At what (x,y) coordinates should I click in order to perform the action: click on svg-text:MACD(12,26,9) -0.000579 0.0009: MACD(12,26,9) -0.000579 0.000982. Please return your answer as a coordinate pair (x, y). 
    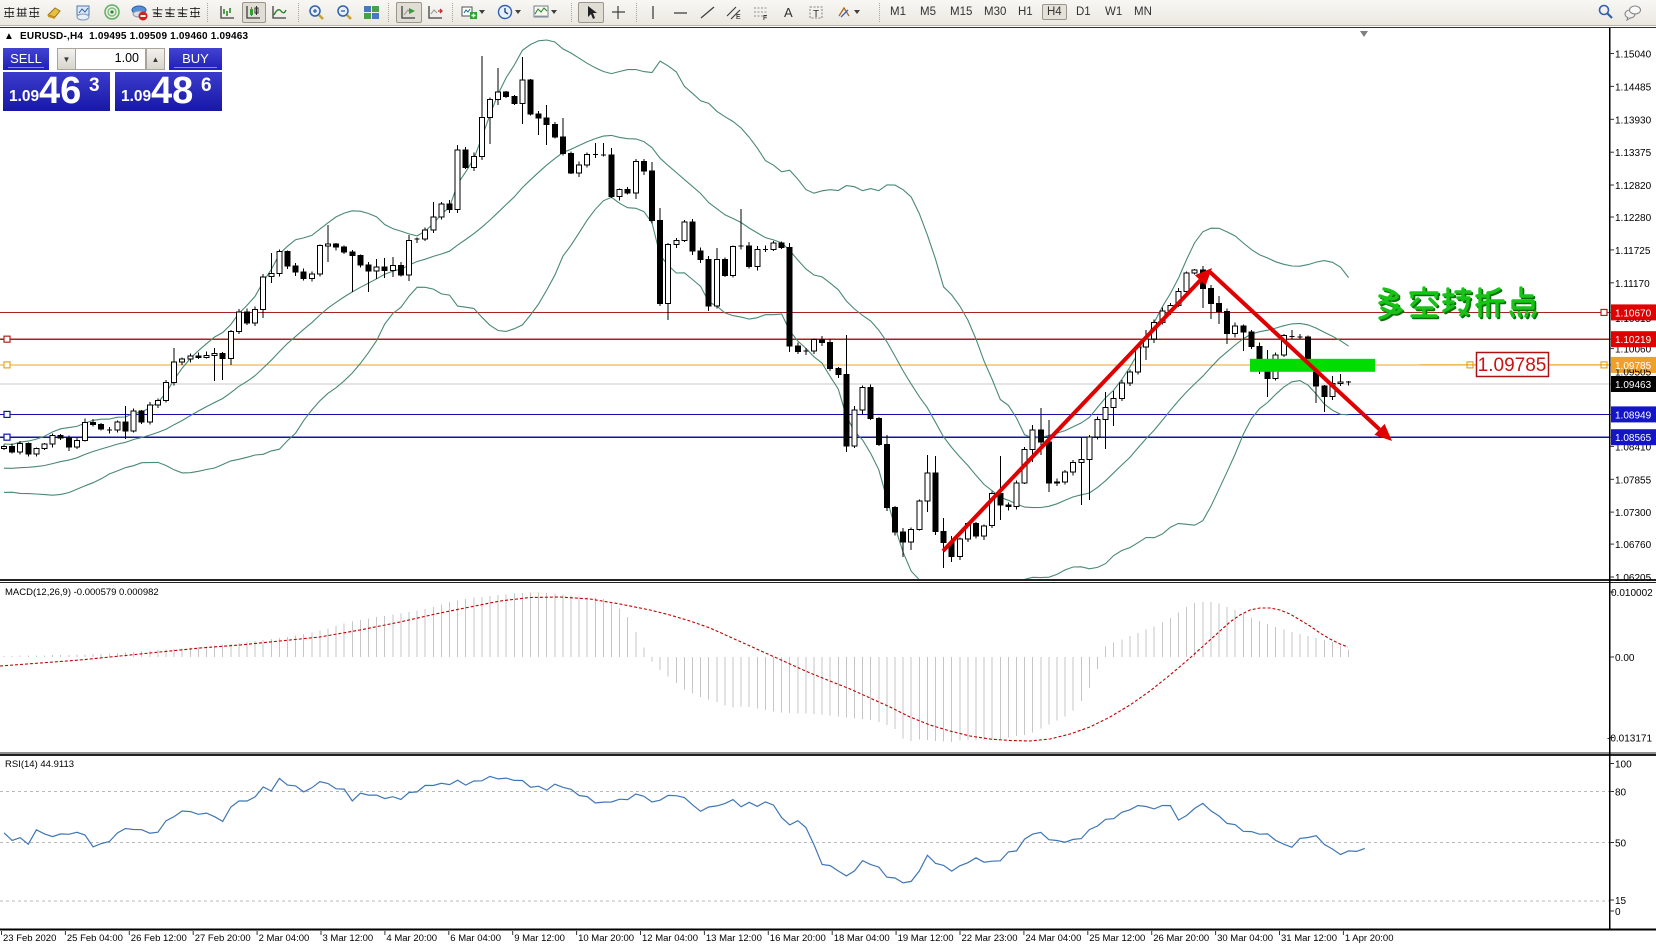
    Looking at the image, I should click on (82, 592).